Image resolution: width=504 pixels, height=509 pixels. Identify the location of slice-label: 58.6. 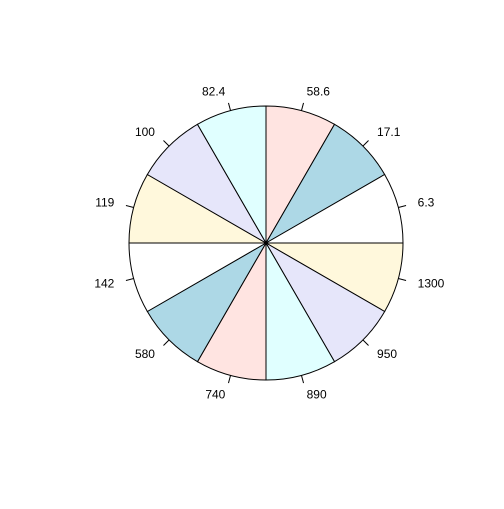
(319, 91).